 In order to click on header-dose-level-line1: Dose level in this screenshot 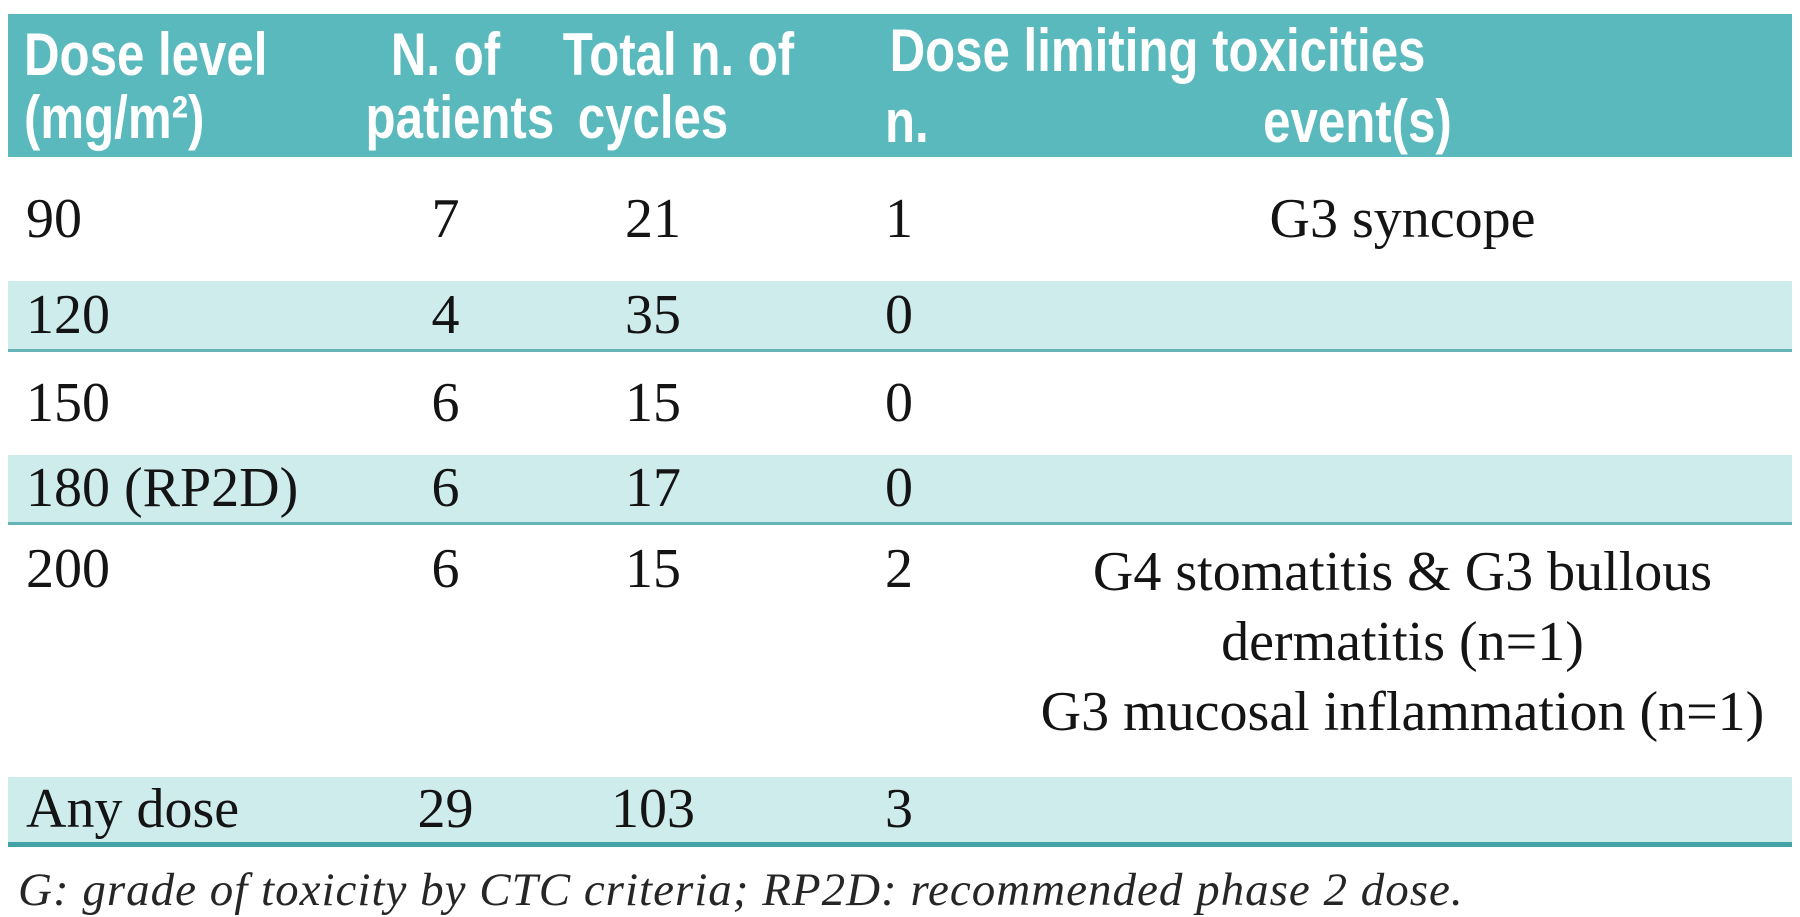, I will do `click(146, 54)`.